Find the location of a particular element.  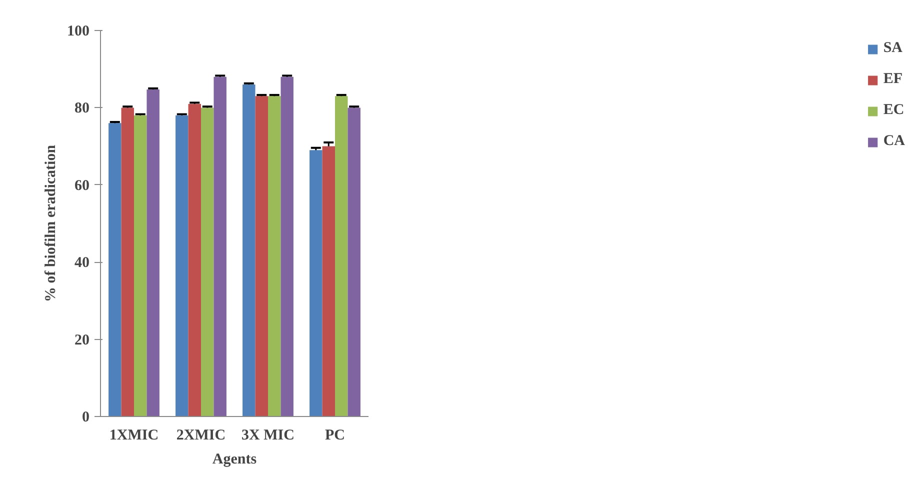

y-tick-label: 80 is located at coordinates (82, 108).